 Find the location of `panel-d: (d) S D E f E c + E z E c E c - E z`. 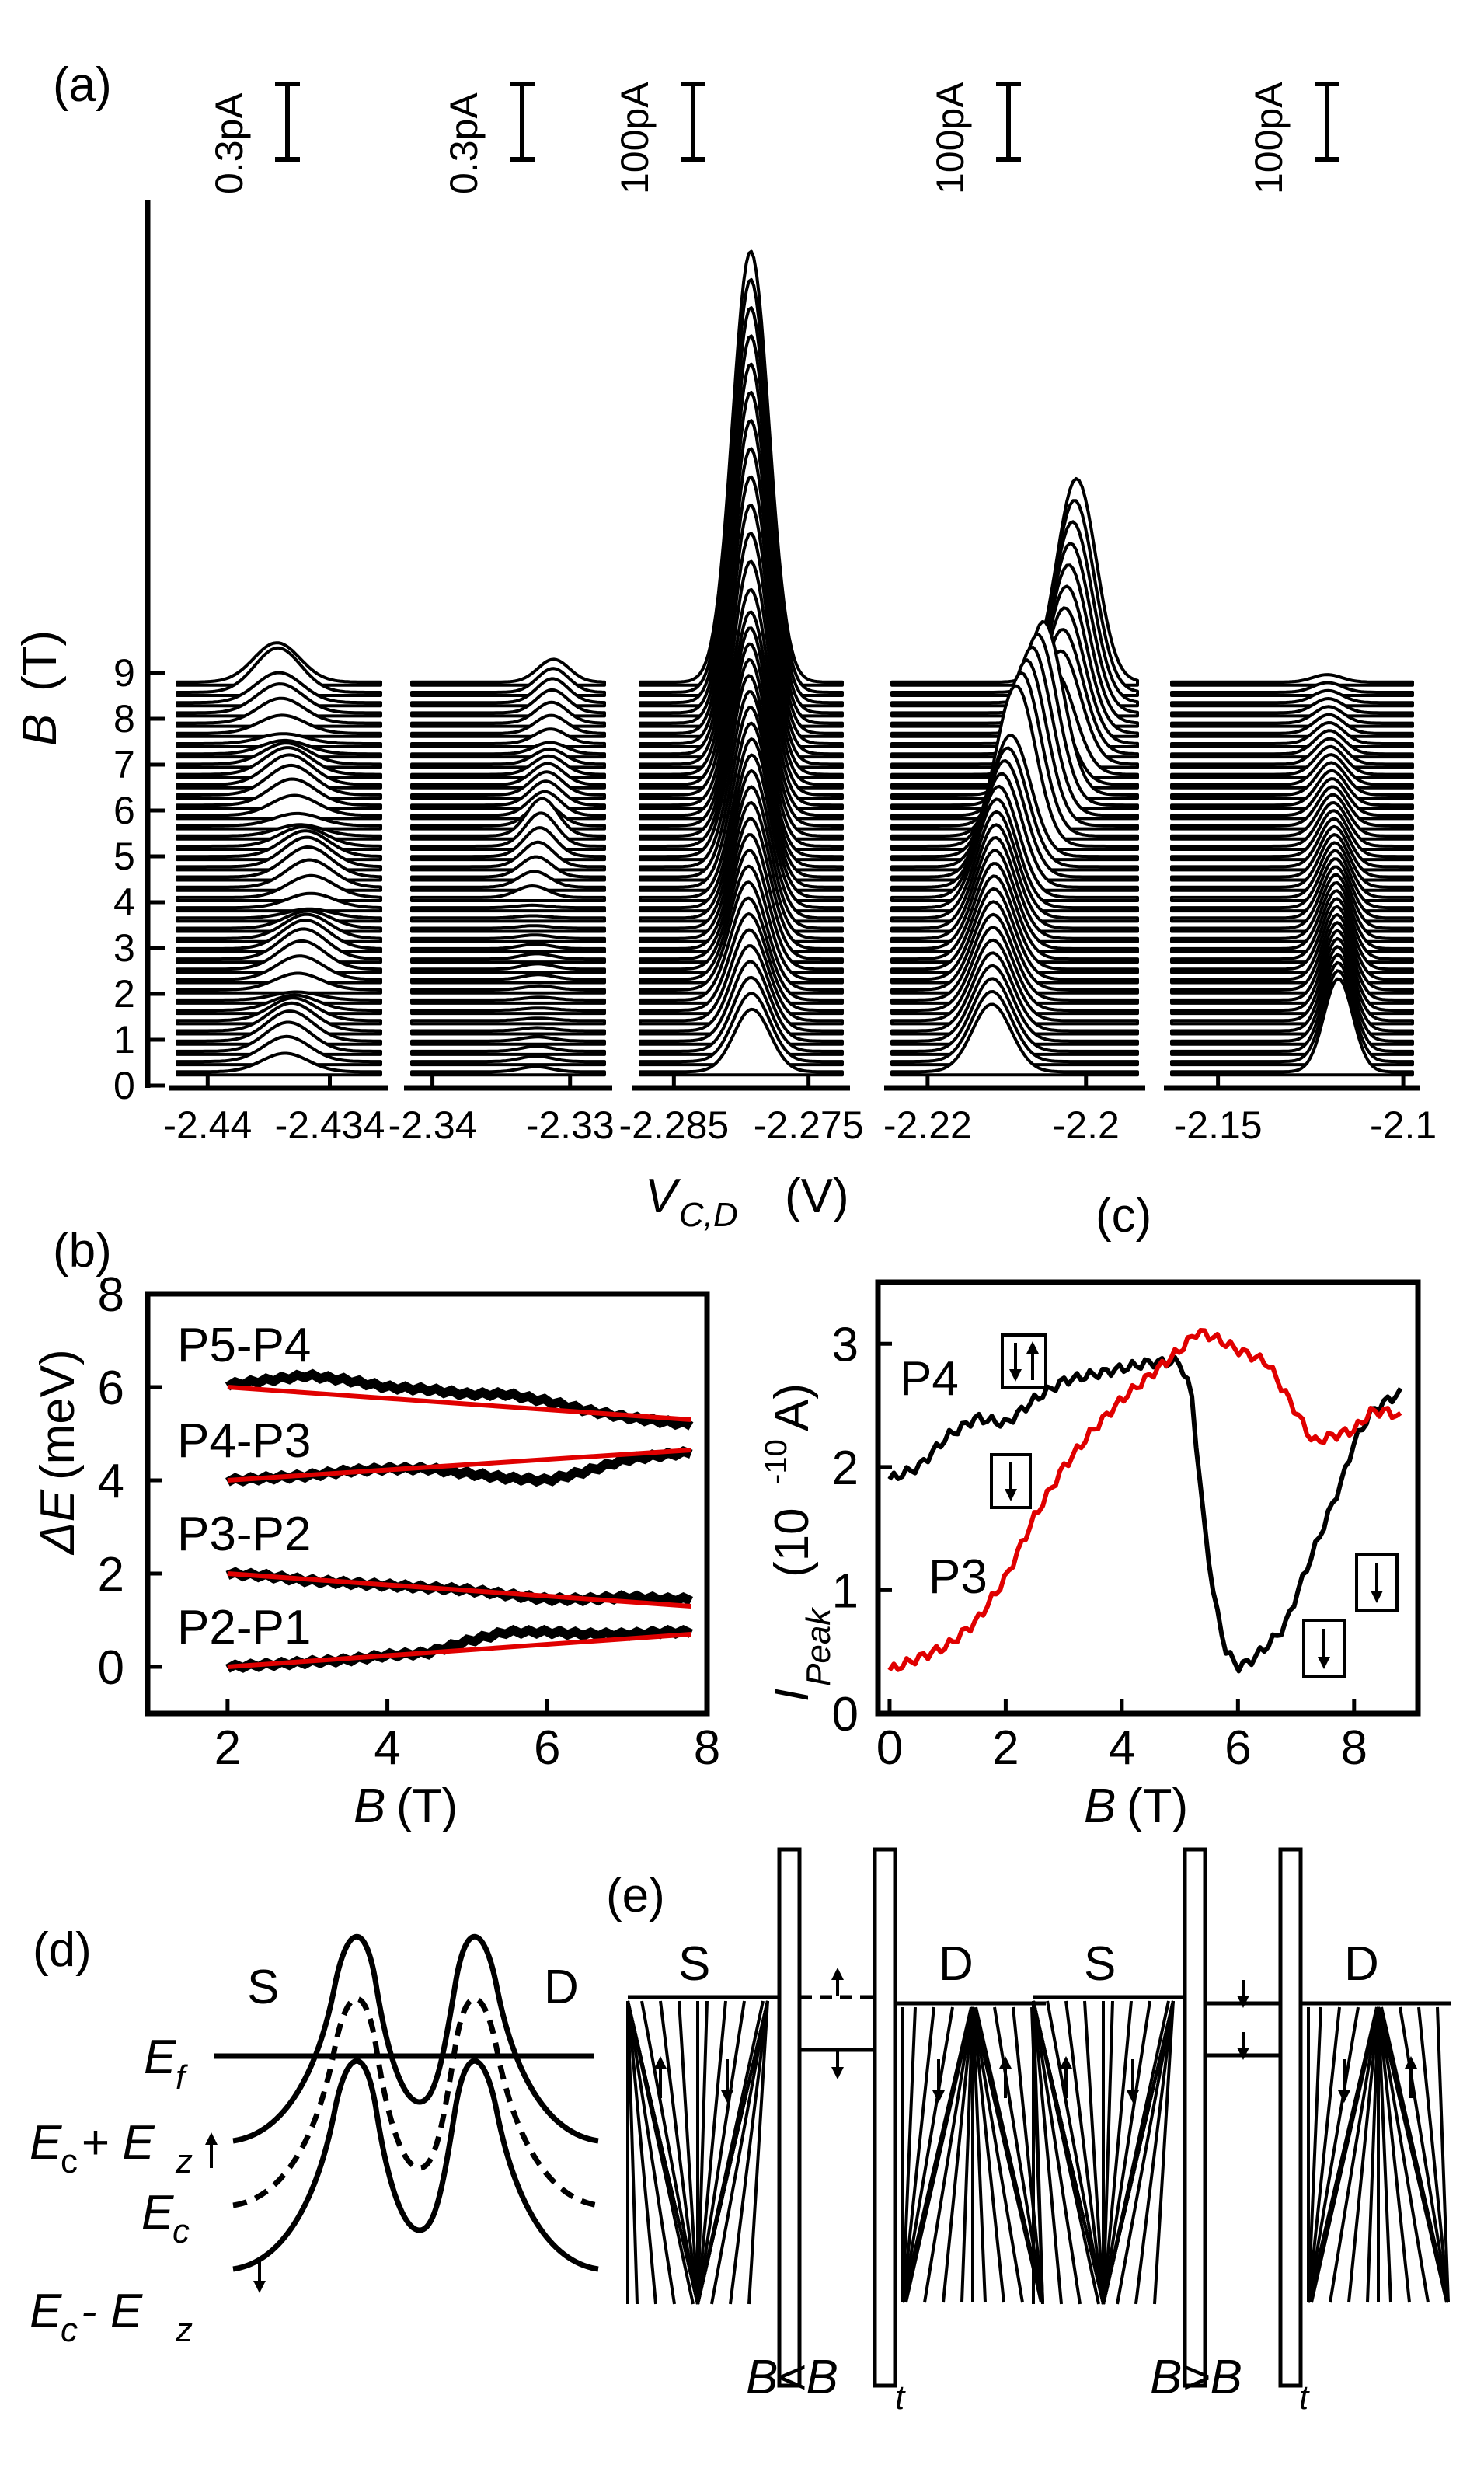

panel-d: (d) S D E f E c + E z E c E c - E z is located at coordinates (314, 2136).